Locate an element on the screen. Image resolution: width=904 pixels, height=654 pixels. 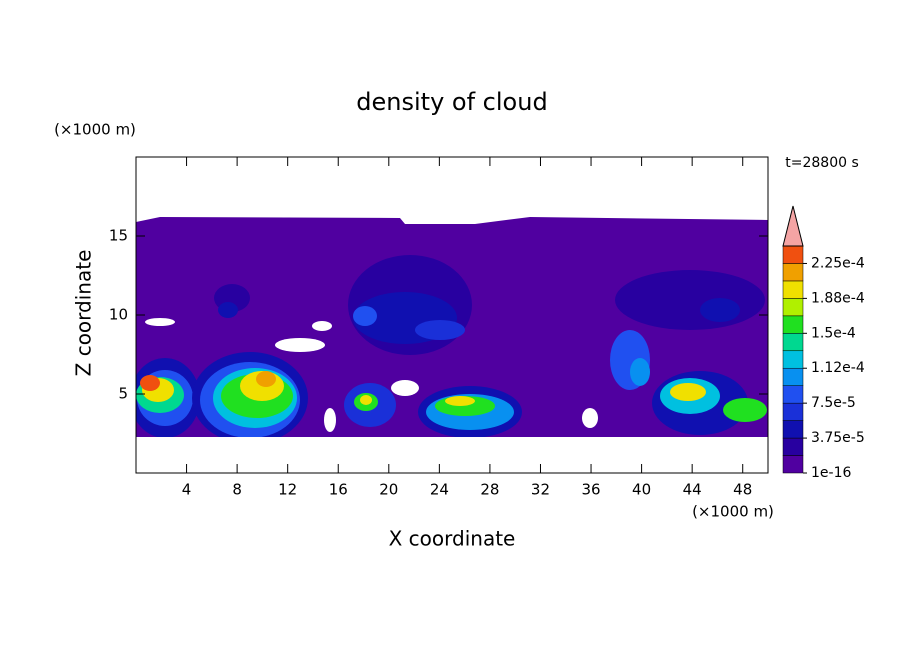
x-unit: (×1000 m) is located at coordinates (733, 512).